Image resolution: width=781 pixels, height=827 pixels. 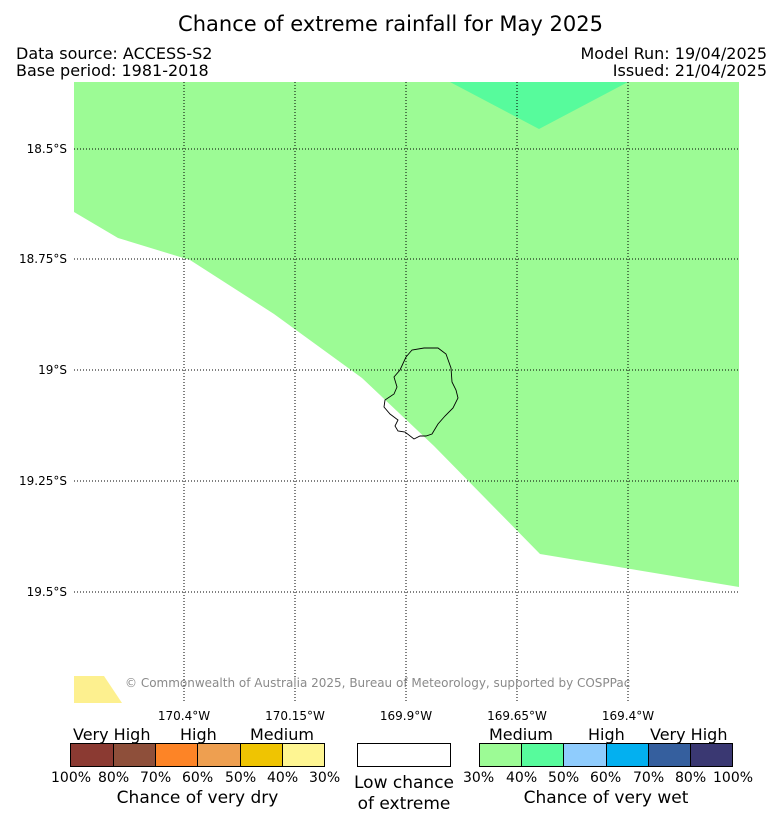 What do you see at coordinates (184, 716) in the screenshot?
I see `longitude-label: 170.4°W` at bounding box center [184, 716].